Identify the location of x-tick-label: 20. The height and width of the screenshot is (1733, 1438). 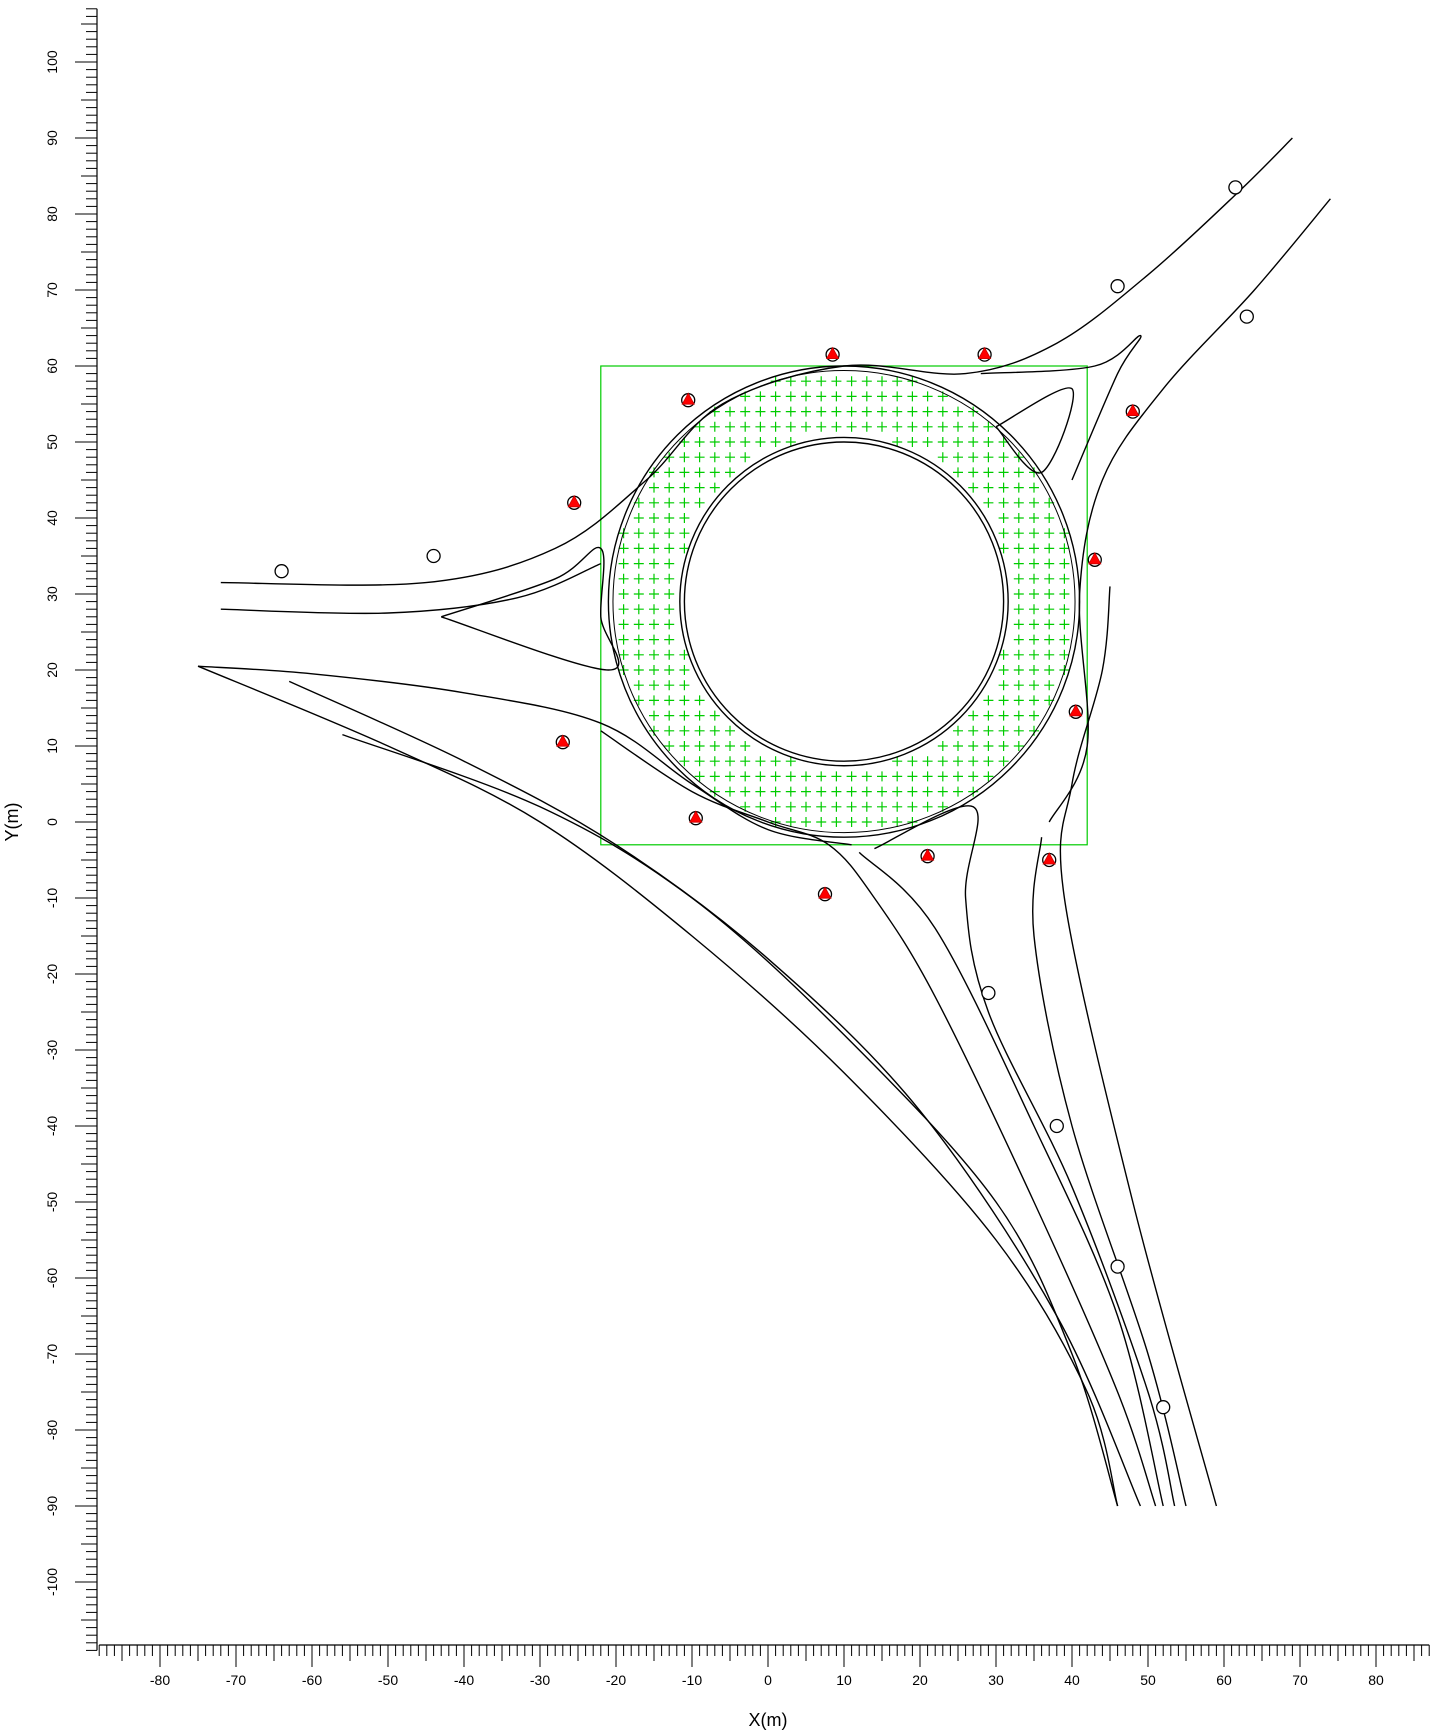
(920, 1680).